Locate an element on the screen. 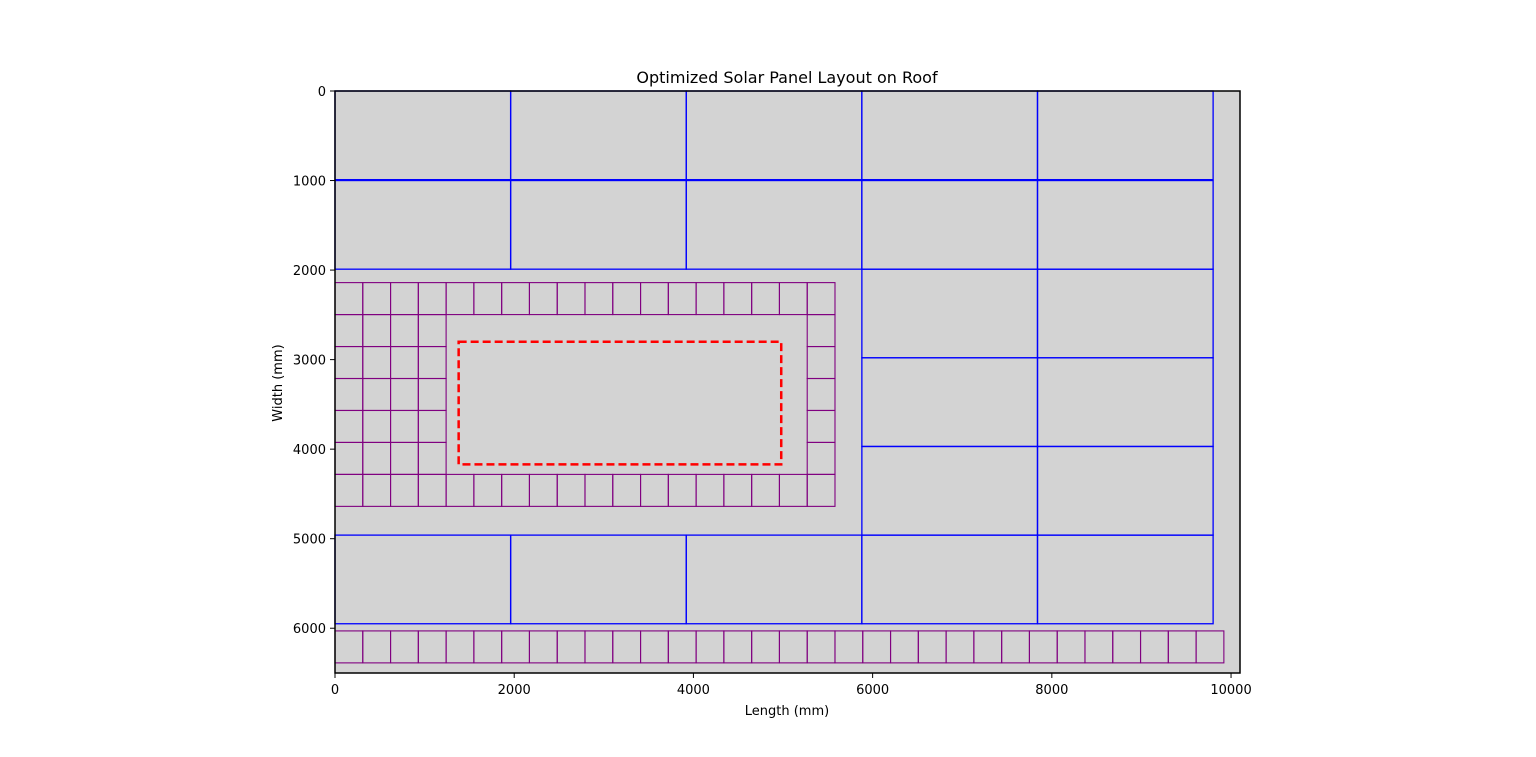 The image size is (1536, 757). y-axis-label: Width (mm) is located at coordinates (278, 382).